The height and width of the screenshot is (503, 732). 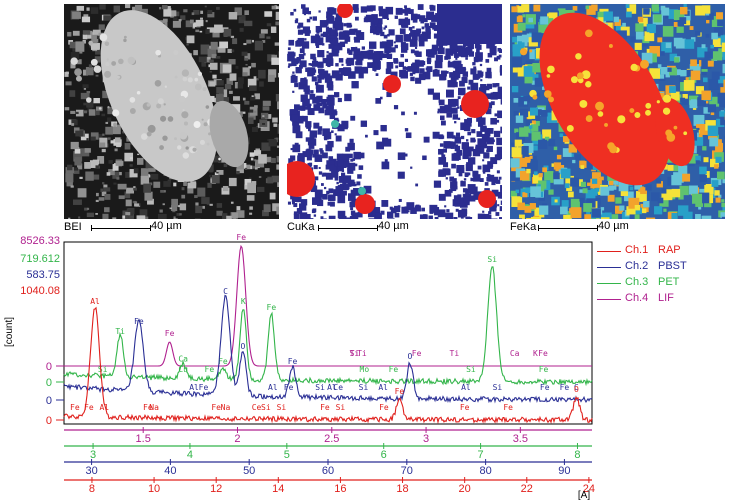 What do you see at coordinates (672, 266) in the screenshot?
I see `legend-ch2-crystal: PBST` at bounding box center [672, 266].